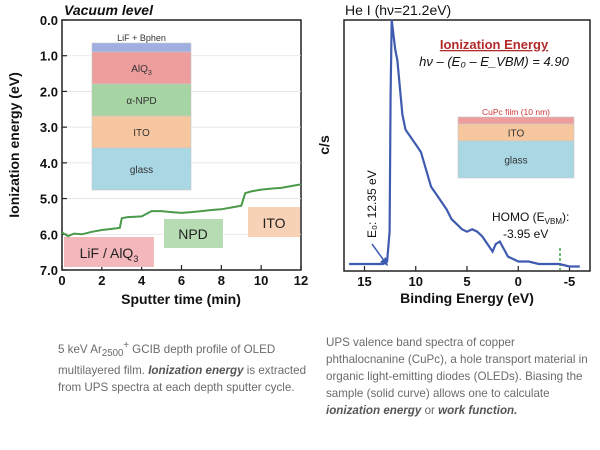  Describe the element at coordinates (49, 20) in the screenshot. I see `left-y-tick-label: 0.0` at that location.